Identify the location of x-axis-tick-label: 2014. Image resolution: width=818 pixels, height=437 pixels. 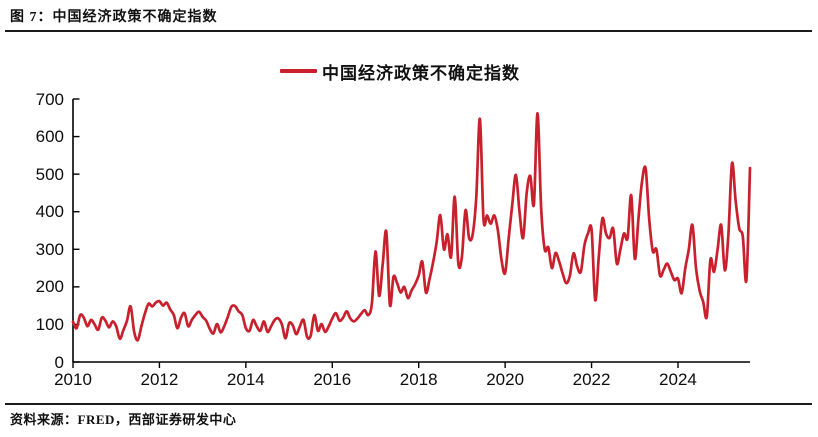
(245, 379).